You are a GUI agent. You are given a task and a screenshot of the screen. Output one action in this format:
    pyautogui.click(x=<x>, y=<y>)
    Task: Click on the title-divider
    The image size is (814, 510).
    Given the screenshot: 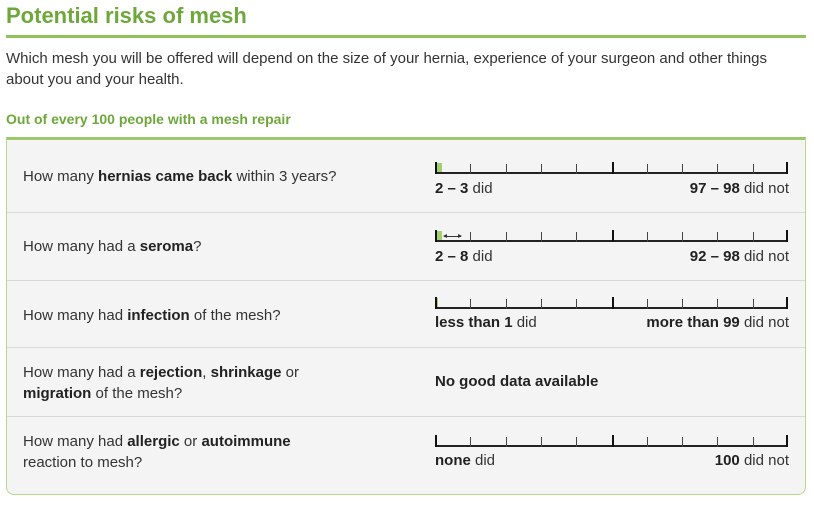 What is the action you would take?
    pyautogui.click(x=406, y=36)
    